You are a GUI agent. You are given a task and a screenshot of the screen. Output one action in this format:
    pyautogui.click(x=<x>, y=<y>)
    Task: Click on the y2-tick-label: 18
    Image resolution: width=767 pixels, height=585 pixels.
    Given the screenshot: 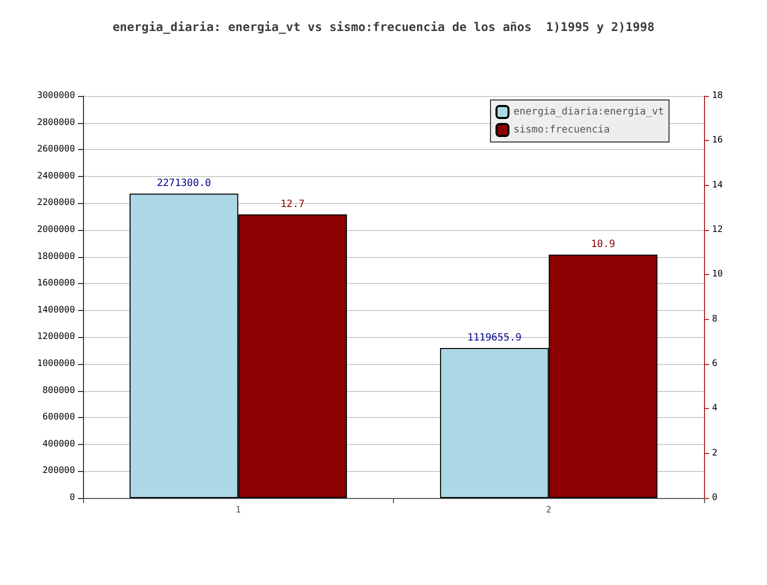 What is the action you would take?
    pyautogui.click(x=717, y=96)
    